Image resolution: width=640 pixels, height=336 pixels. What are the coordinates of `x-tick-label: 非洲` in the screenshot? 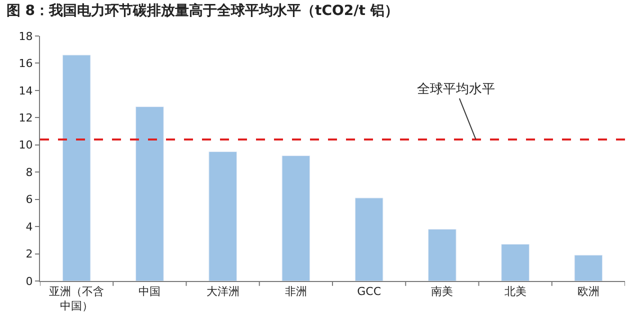 It's located at (295, 291).